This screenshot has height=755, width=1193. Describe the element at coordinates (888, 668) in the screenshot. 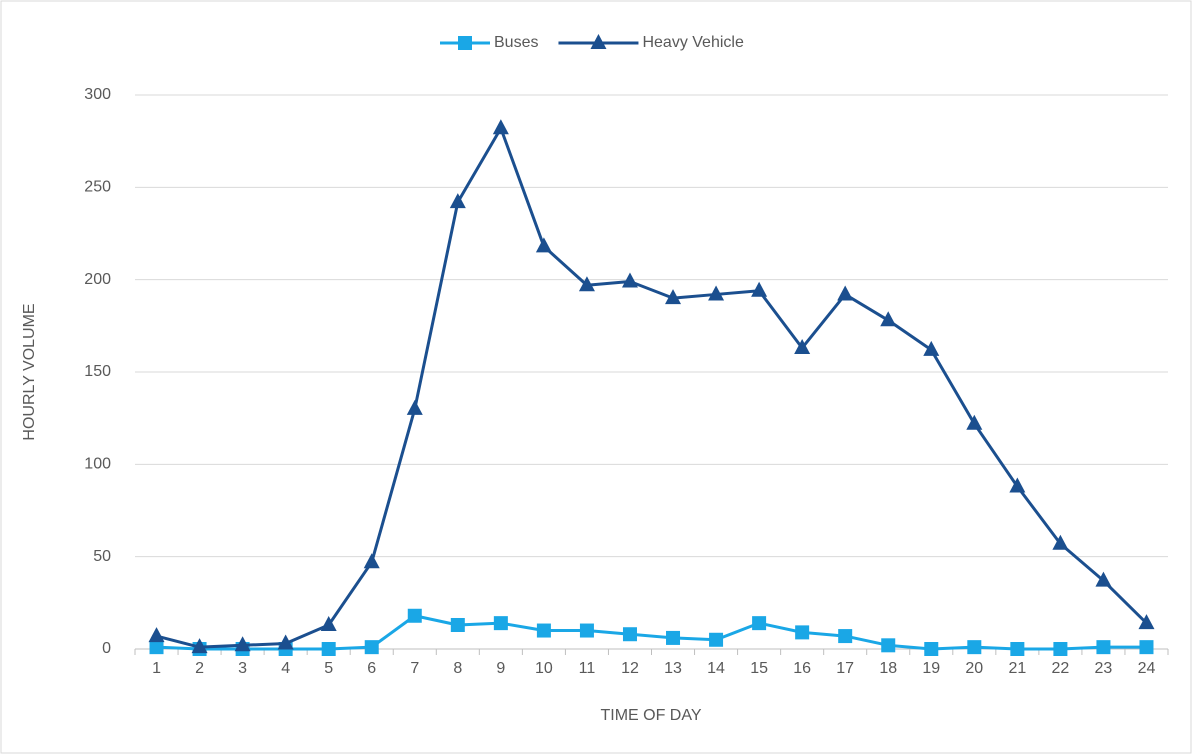

I see `x-tick-label: 18` at that location.